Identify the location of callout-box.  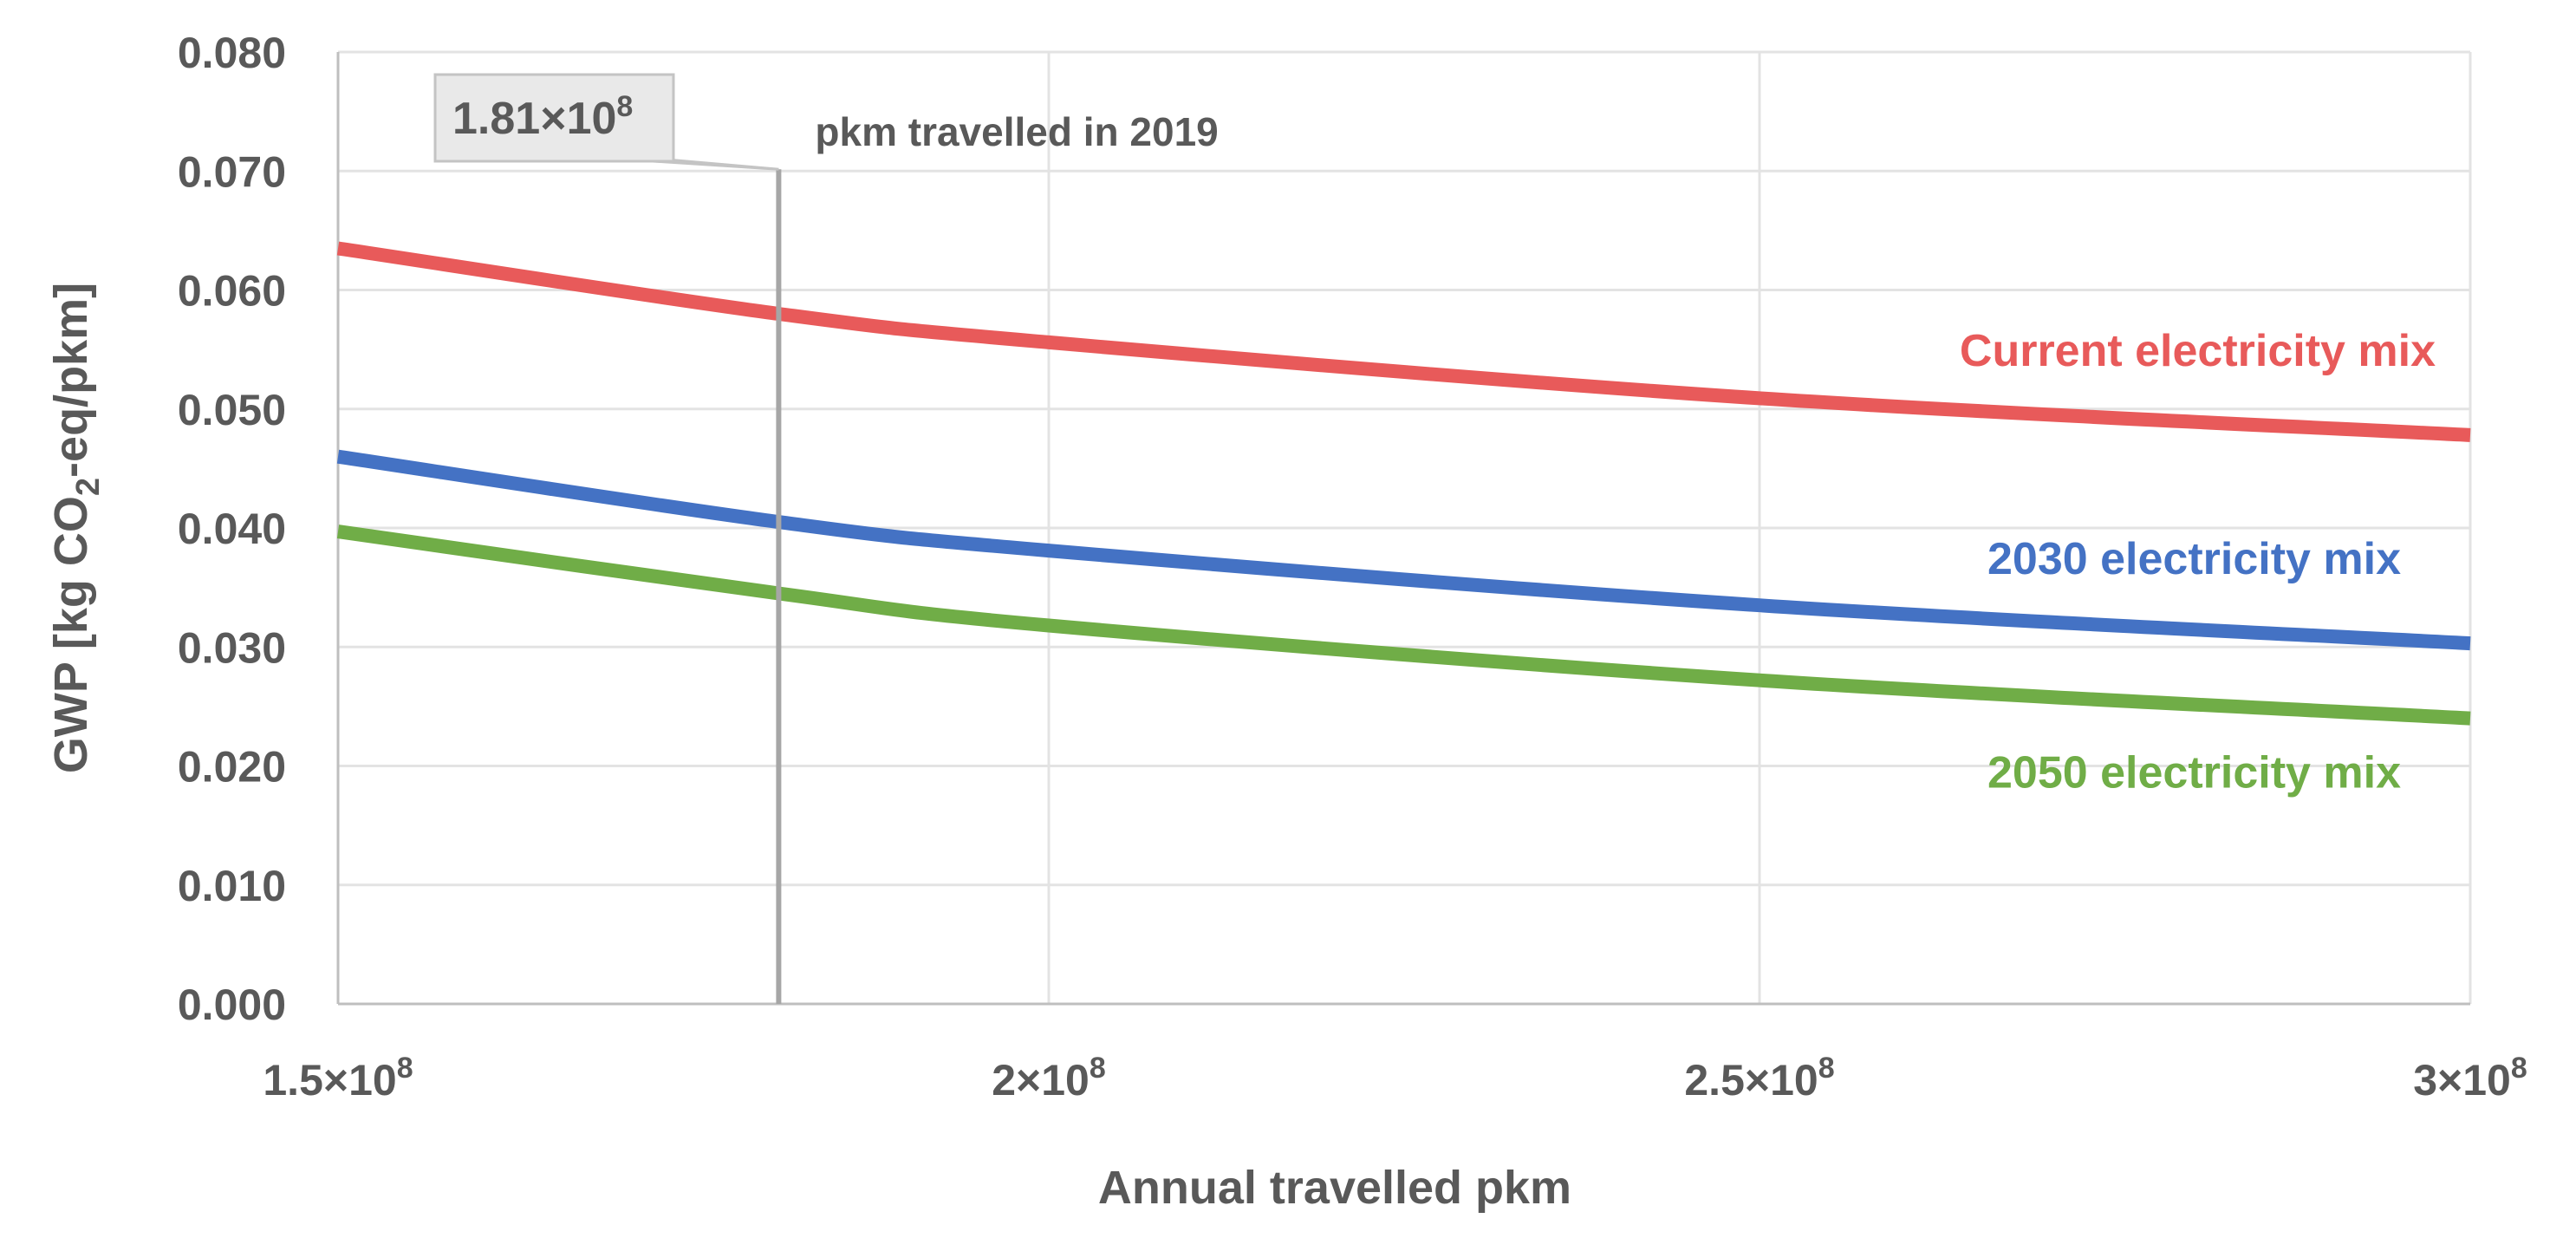
(554, 118).